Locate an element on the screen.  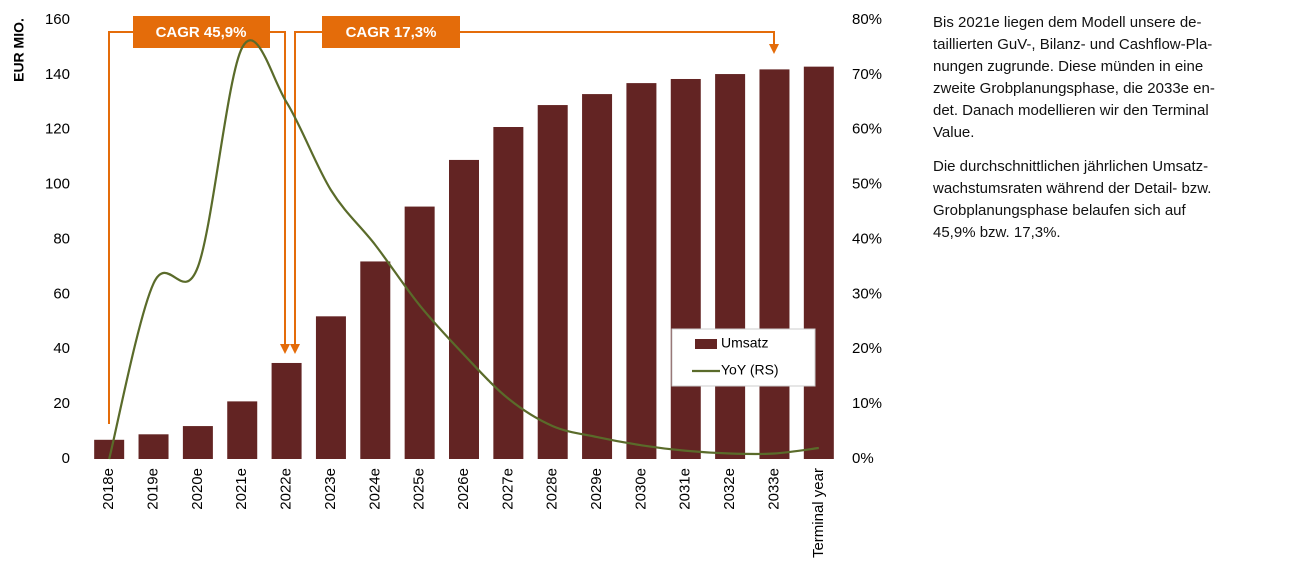
y2-tick-label: 30% is located at coordinates (867, 293).